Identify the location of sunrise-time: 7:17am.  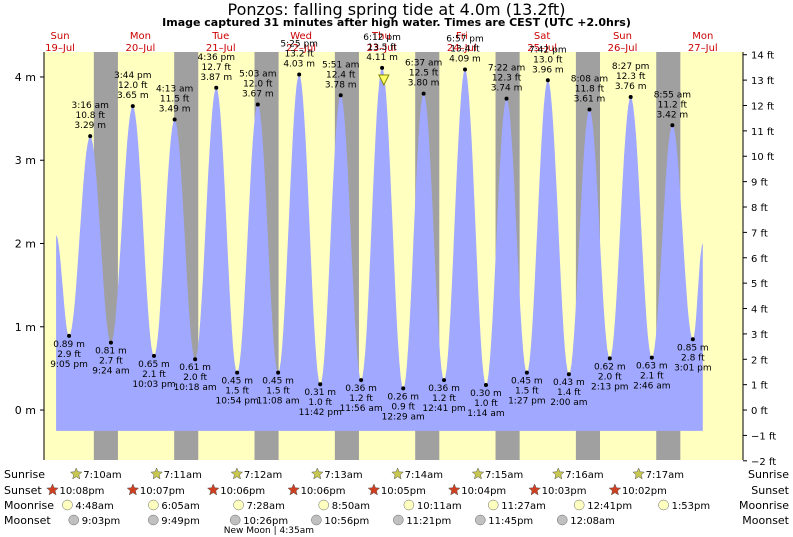
(665, 475).